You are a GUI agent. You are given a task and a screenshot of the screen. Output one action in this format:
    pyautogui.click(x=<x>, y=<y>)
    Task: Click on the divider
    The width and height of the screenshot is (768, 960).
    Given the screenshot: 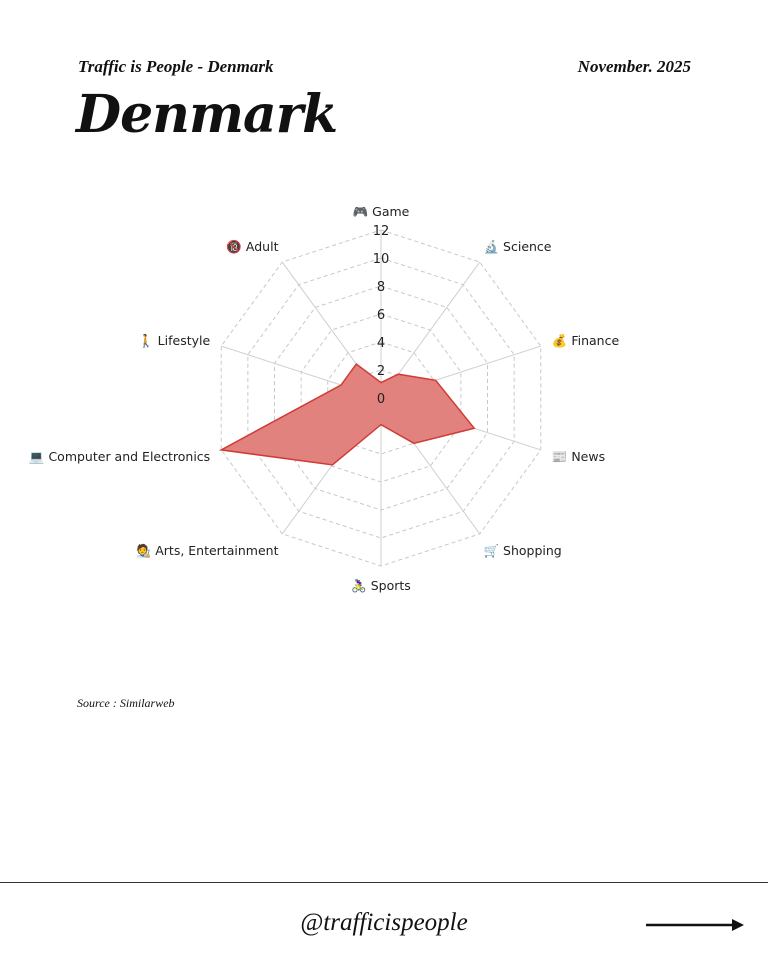 What is the action you would take?
    pyautogui.click(x=384, y=882)
    